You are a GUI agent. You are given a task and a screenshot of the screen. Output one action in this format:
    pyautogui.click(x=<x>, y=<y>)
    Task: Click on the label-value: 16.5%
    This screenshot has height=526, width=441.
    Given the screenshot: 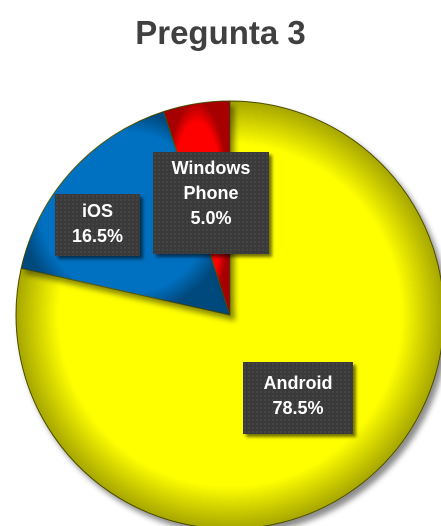 What is the action you would take?
    pyautogui.click(x=97, y=236)
    